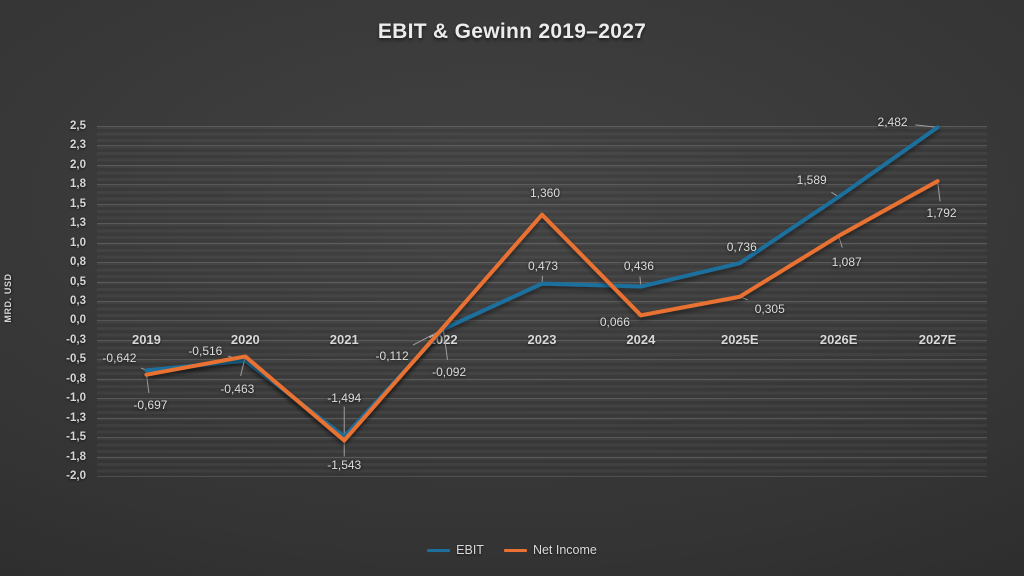 Image resolution: width=1024 pixels, height=576 pixels. Describe the element at coordinates (638, 265) in the screenshot. I see `data-label-ebit-2024: 0,436` at that location.